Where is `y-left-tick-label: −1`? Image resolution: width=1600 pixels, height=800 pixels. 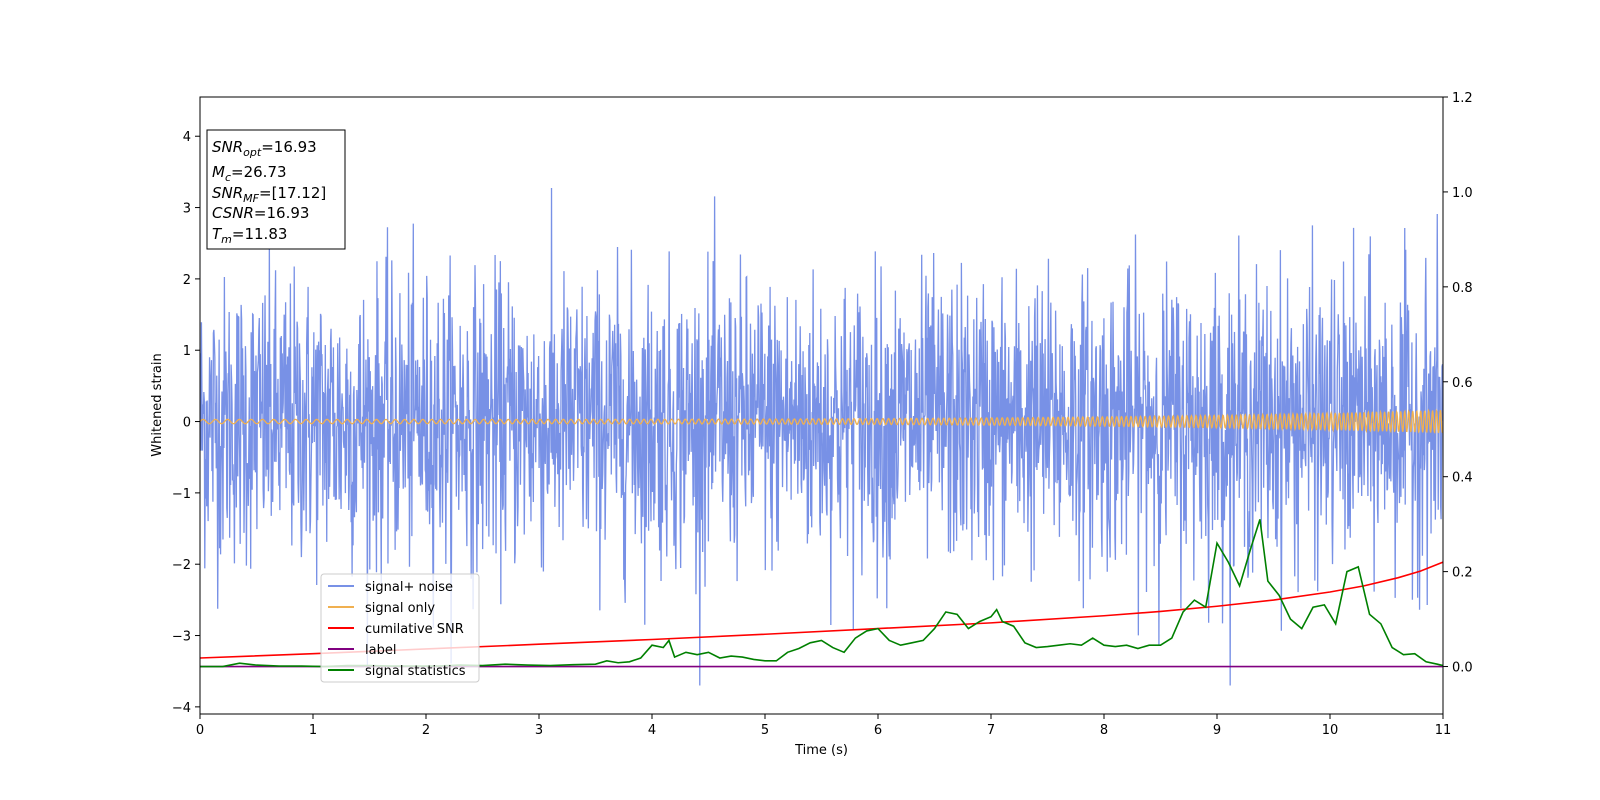 y-left-tick-label: −1 is located at coordinates (181, 494).